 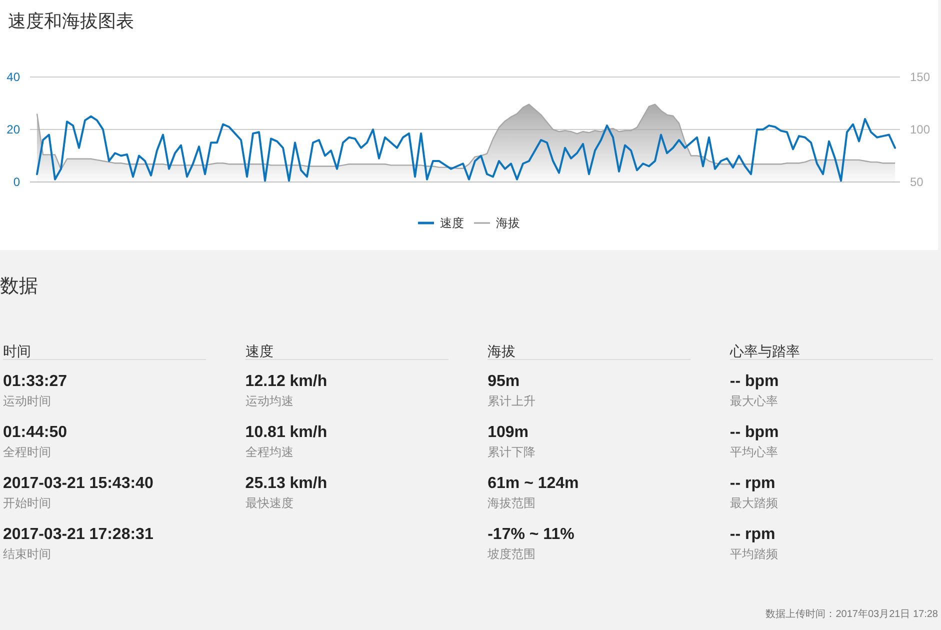 I want to click on text: 2017-03-21 17:28:31, so click(x=78, y=534).